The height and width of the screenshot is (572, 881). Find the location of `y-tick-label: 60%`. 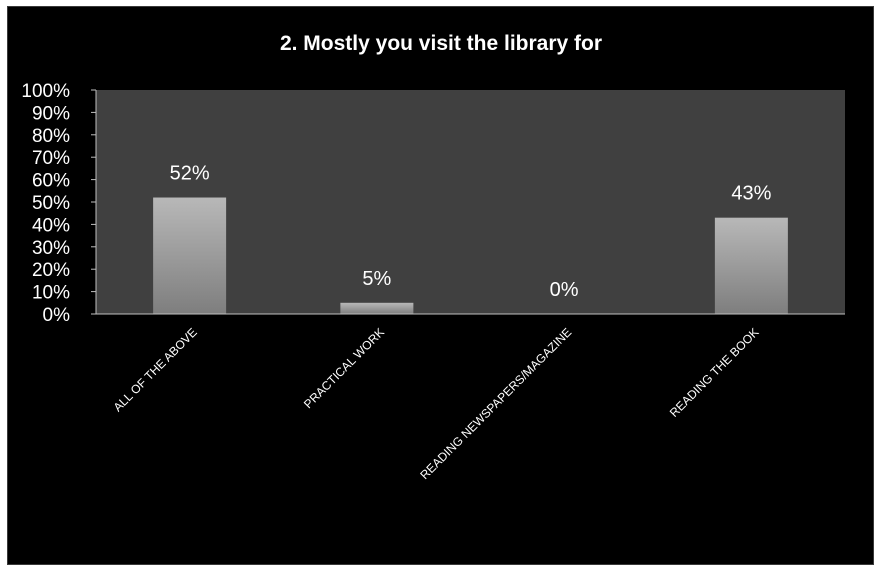

y-tick-label: 60% is located at coordinates (51, 181).